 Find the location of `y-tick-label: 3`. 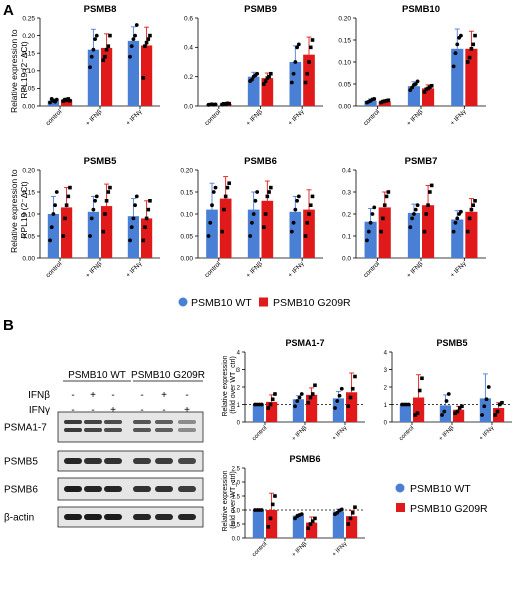

y-tick-label: 3 is located at coordinates (239, 371).